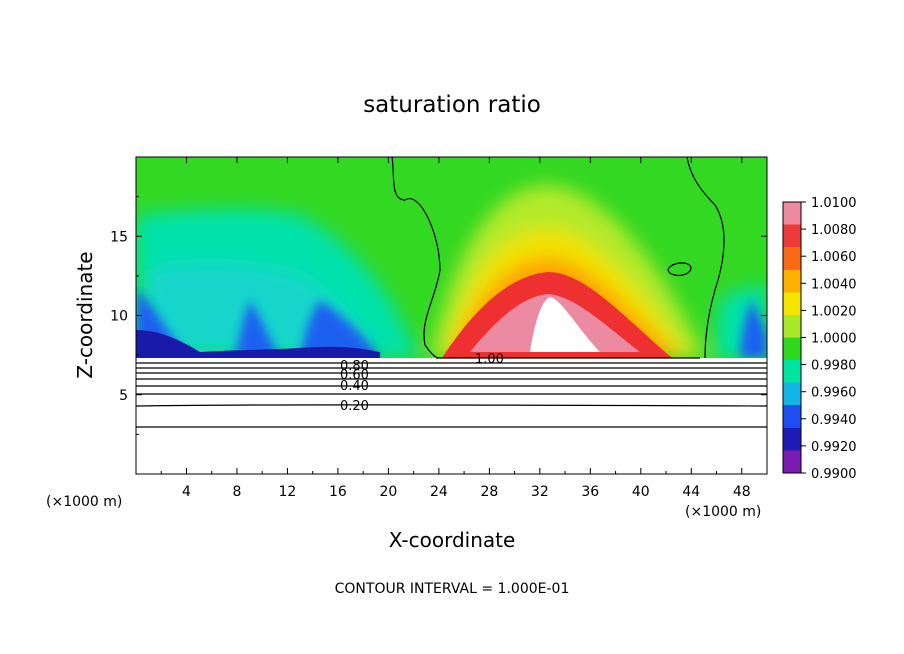  Describe the element at coordinates (590, 492) in the screenshot. I see `x-tick-label-36: 36` at that location.